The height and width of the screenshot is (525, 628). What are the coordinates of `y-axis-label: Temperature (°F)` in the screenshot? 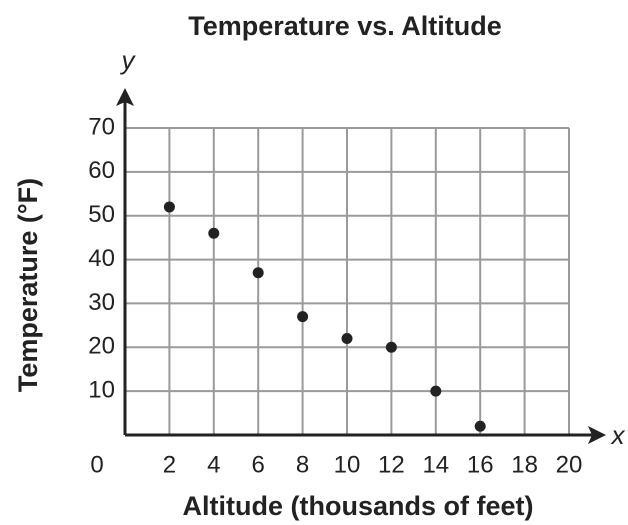 It's located at (28, 285).